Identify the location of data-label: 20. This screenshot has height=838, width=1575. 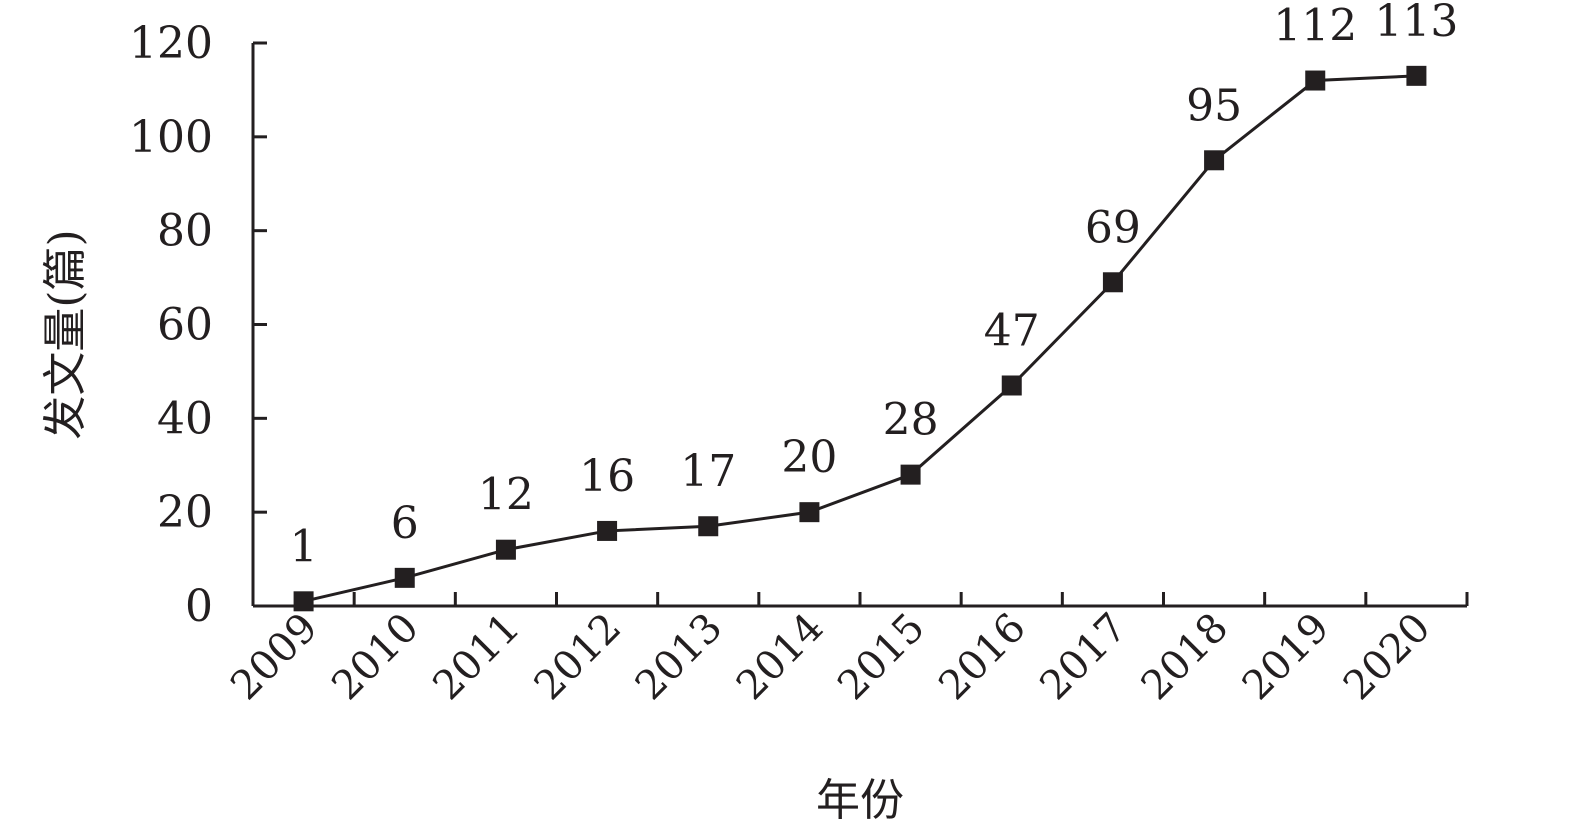
(809, 457).